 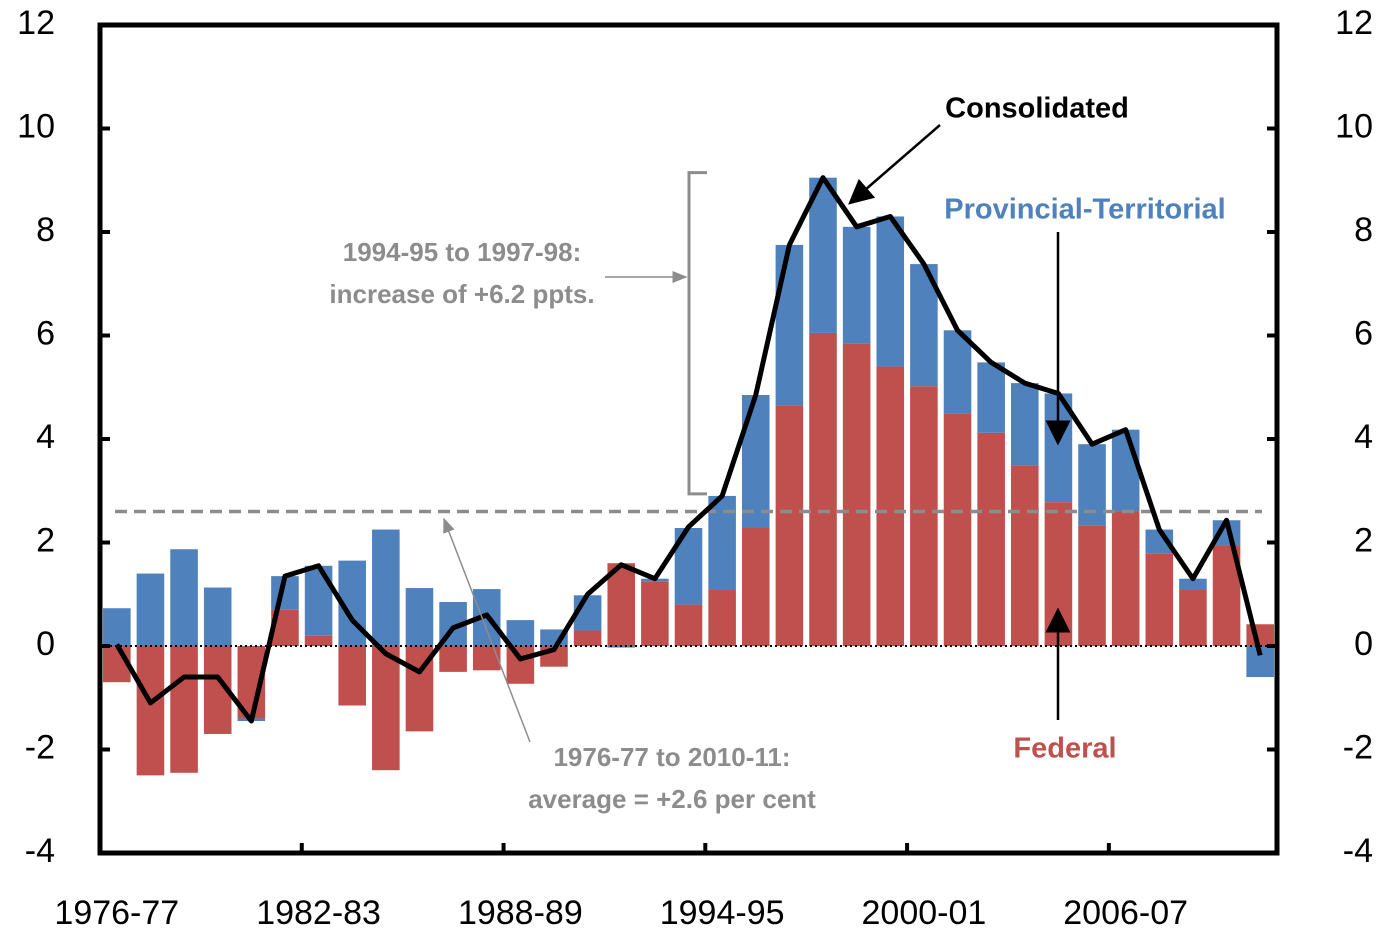 I want to click on y2-tick-label: 10, so click(x=1354, y=126).